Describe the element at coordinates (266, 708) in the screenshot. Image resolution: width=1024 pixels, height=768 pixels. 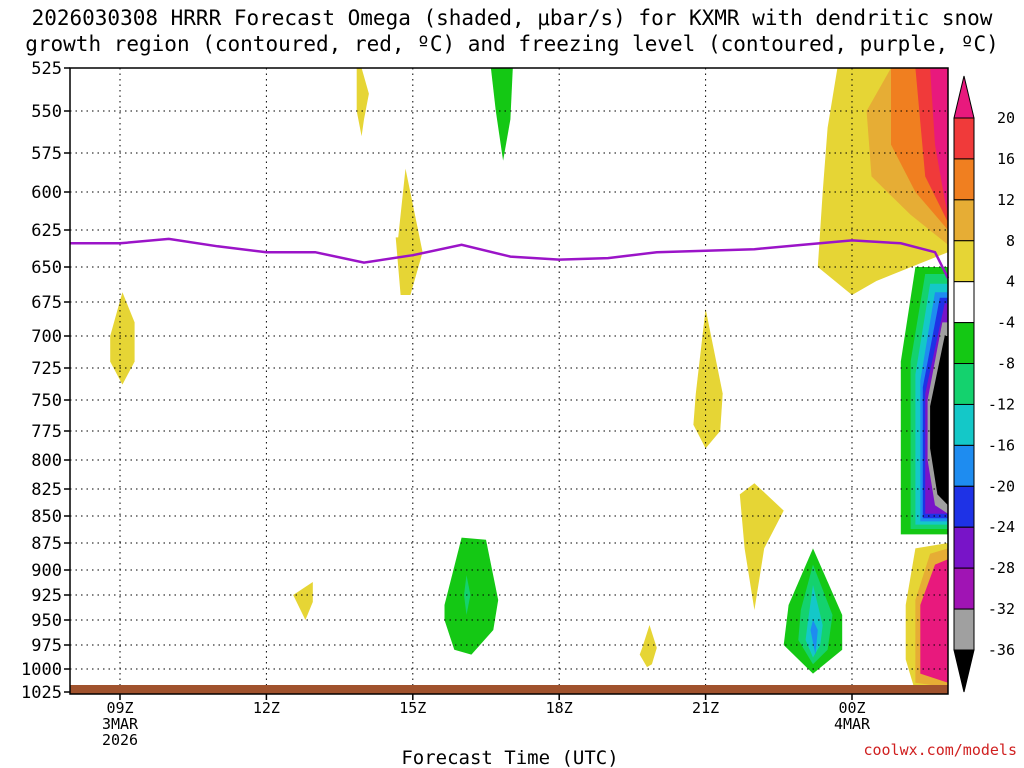
I see `x-tick-label: 12Z` at that location.